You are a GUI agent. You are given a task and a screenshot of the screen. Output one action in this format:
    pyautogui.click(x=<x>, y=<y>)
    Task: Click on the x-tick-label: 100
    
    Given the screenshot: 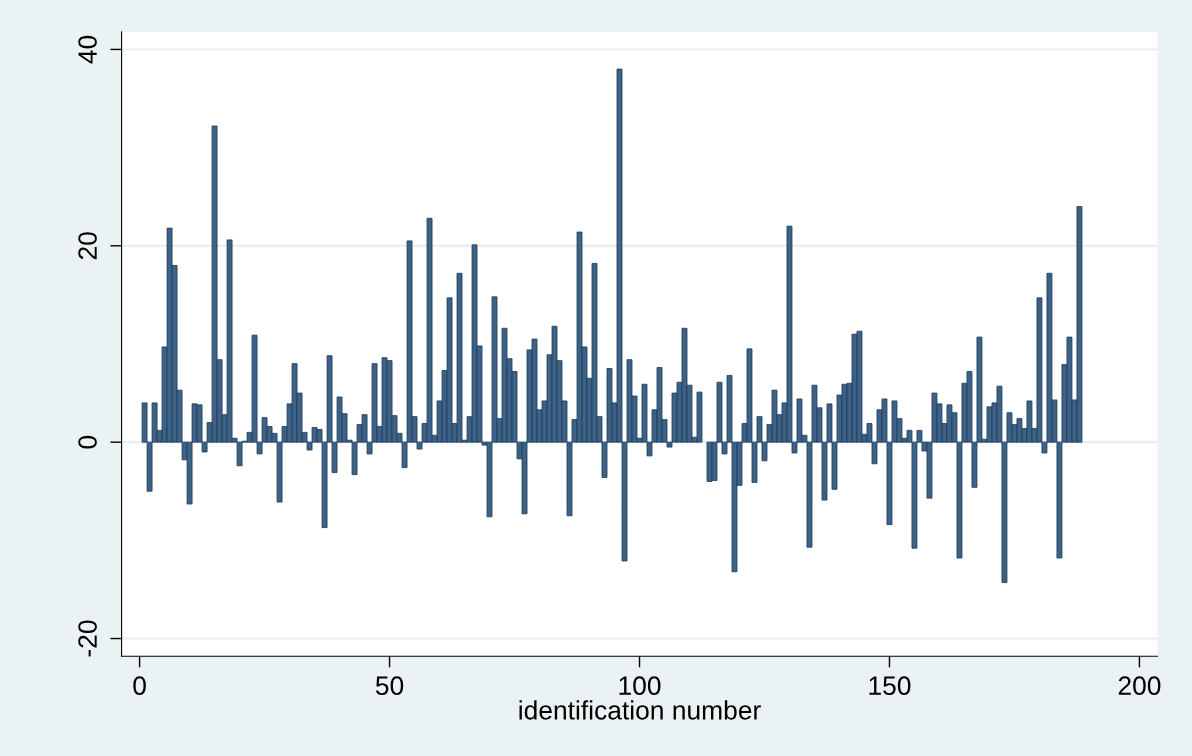 What is the action you would take?
    pyautogui.click(x=640, y=686)
    